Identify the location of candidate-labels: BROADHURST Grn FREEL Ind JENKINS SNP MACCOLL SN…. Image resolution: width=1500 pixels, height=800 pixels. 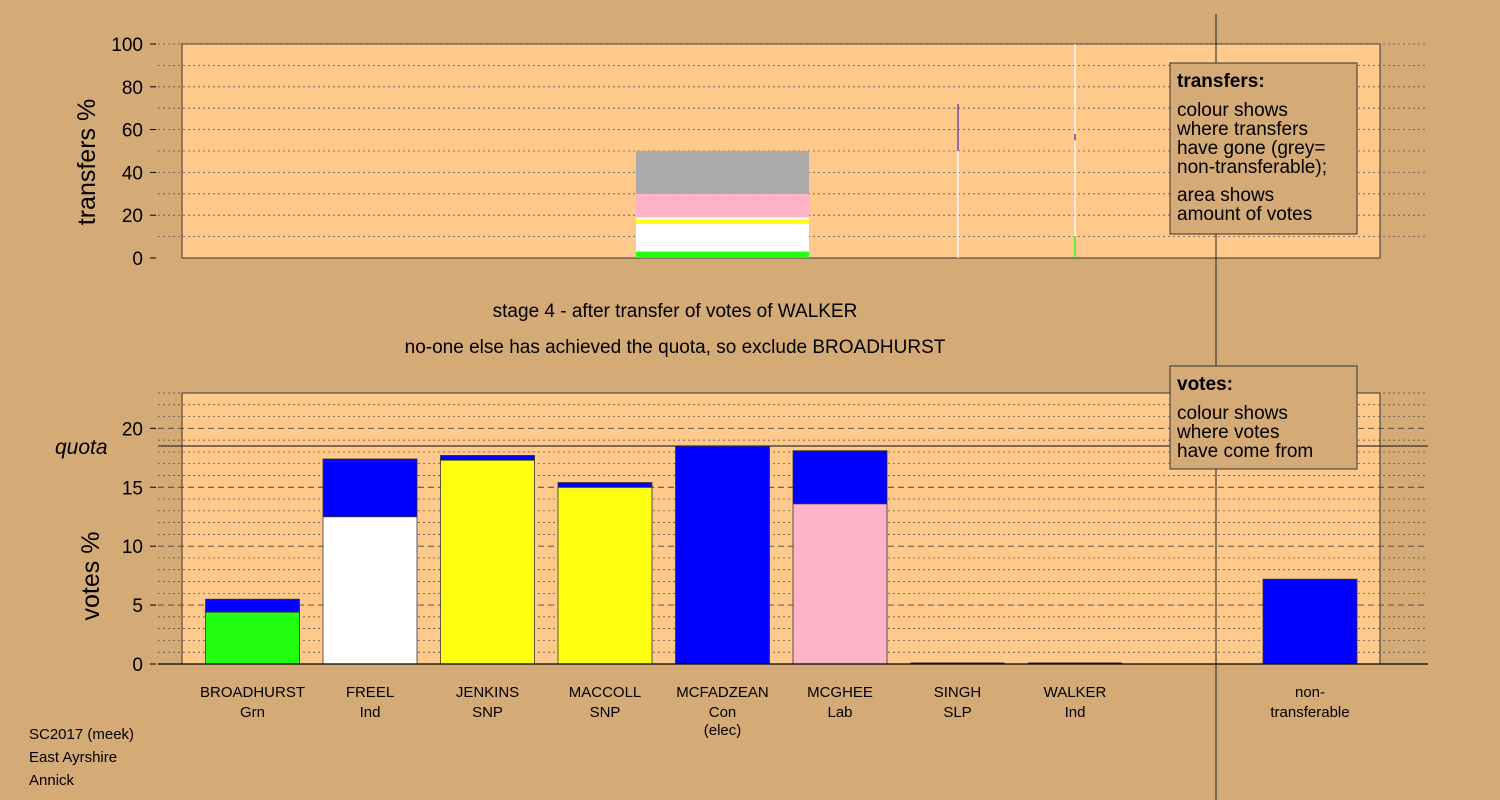
(775, 711).